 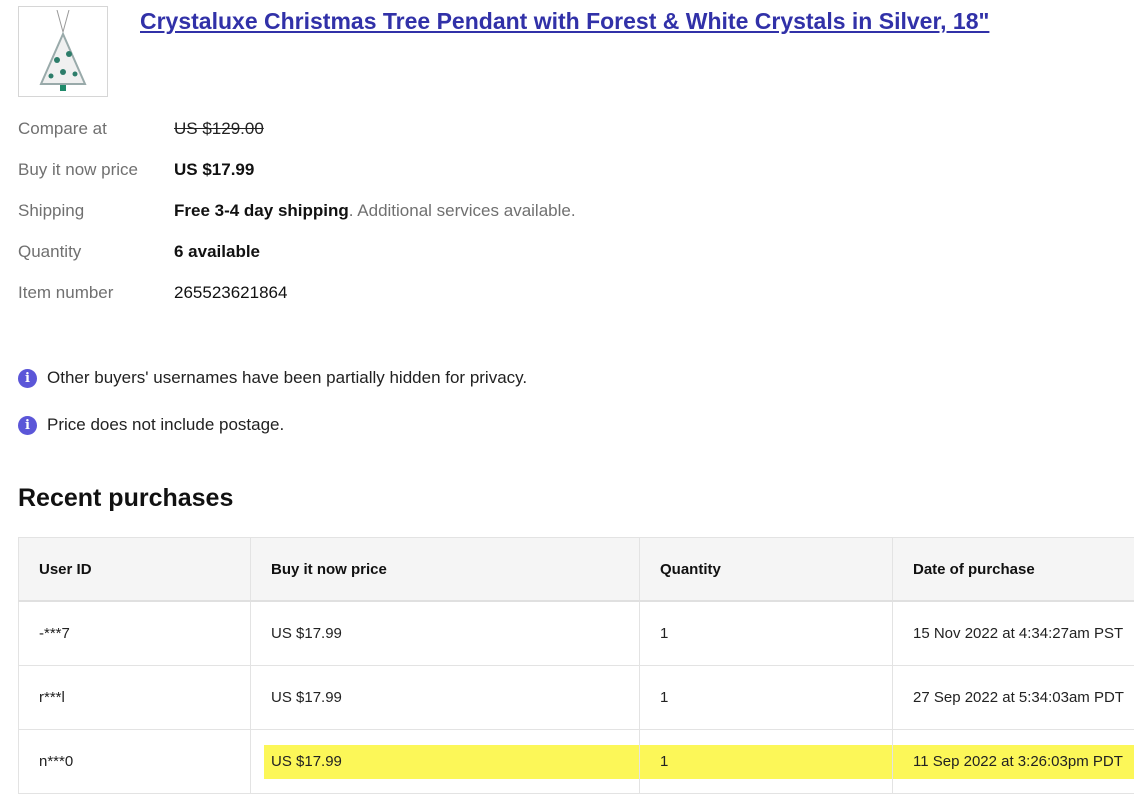 What do you see at coordinates (1013, 697) in the screenshot?
I see `date: 27 Sep 2022 at 5:34:03am PDT` at bounding box center [1013, 697].